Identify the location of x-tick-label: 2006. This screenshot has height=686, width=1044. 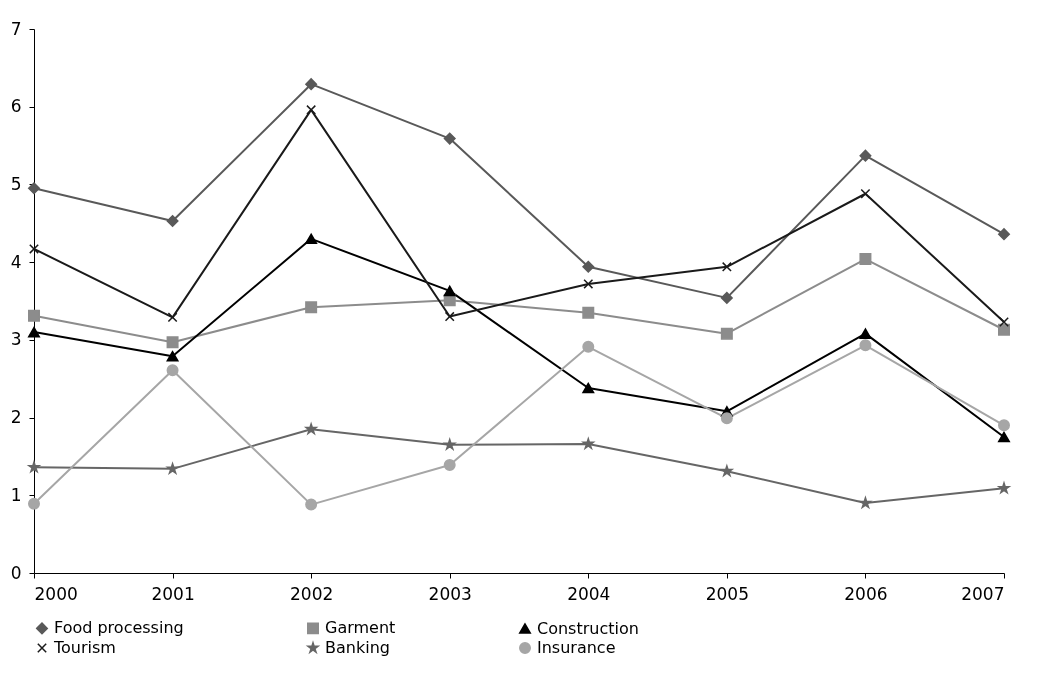
(866, 593).